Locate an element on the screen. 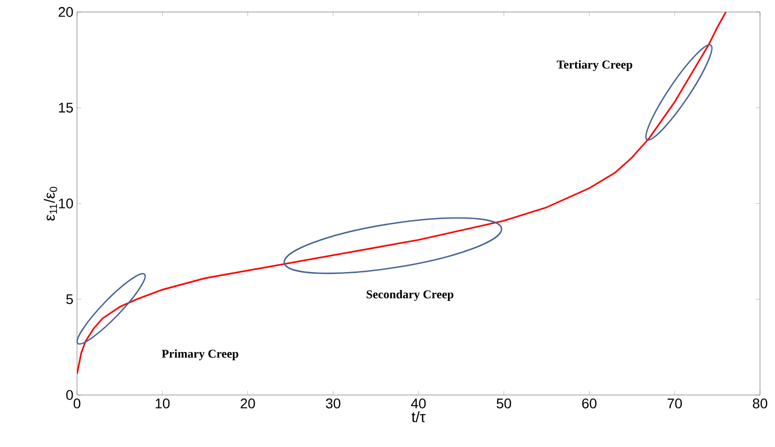  x-tick-label: 10 is located at coordinates (163, 403).